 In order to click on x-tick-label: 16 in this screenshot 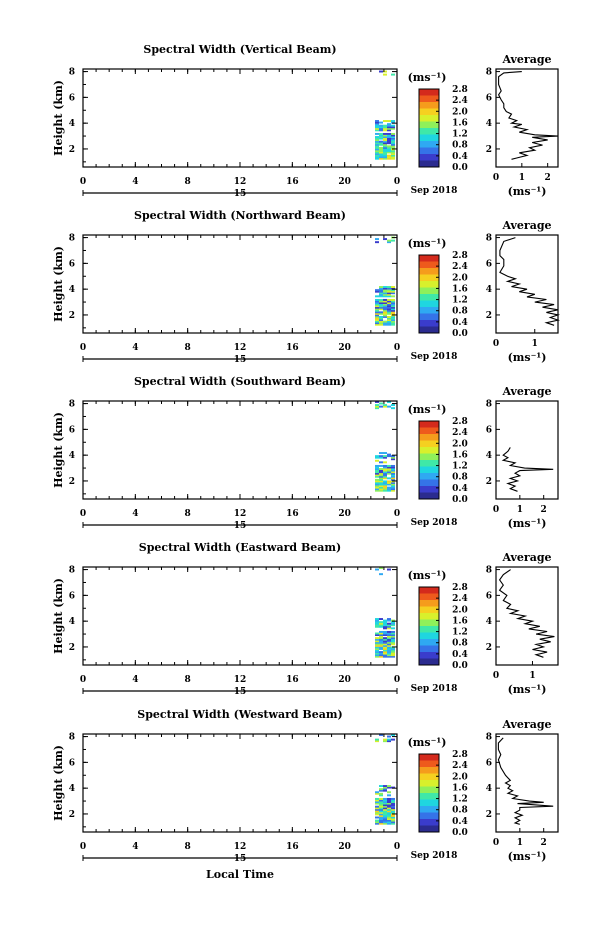, I will do `click(292, 182)`.